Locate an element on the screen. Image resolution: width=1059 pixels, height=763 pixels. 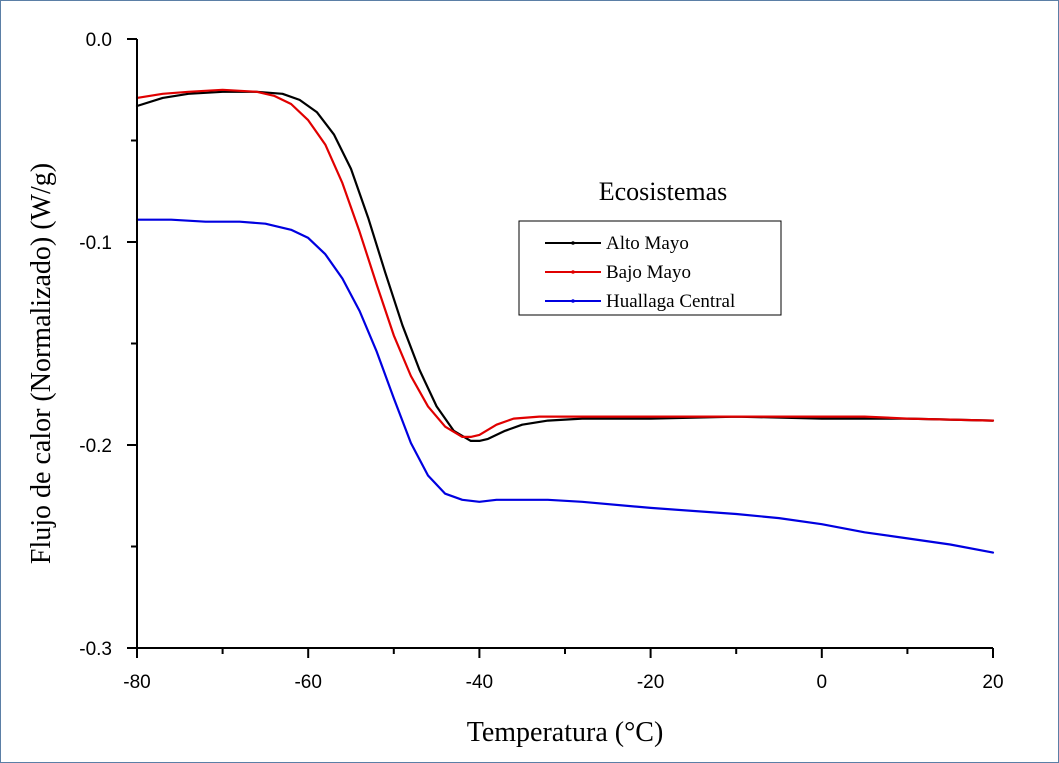
x-tick-label: 20 is located at coordinates (992, 682).